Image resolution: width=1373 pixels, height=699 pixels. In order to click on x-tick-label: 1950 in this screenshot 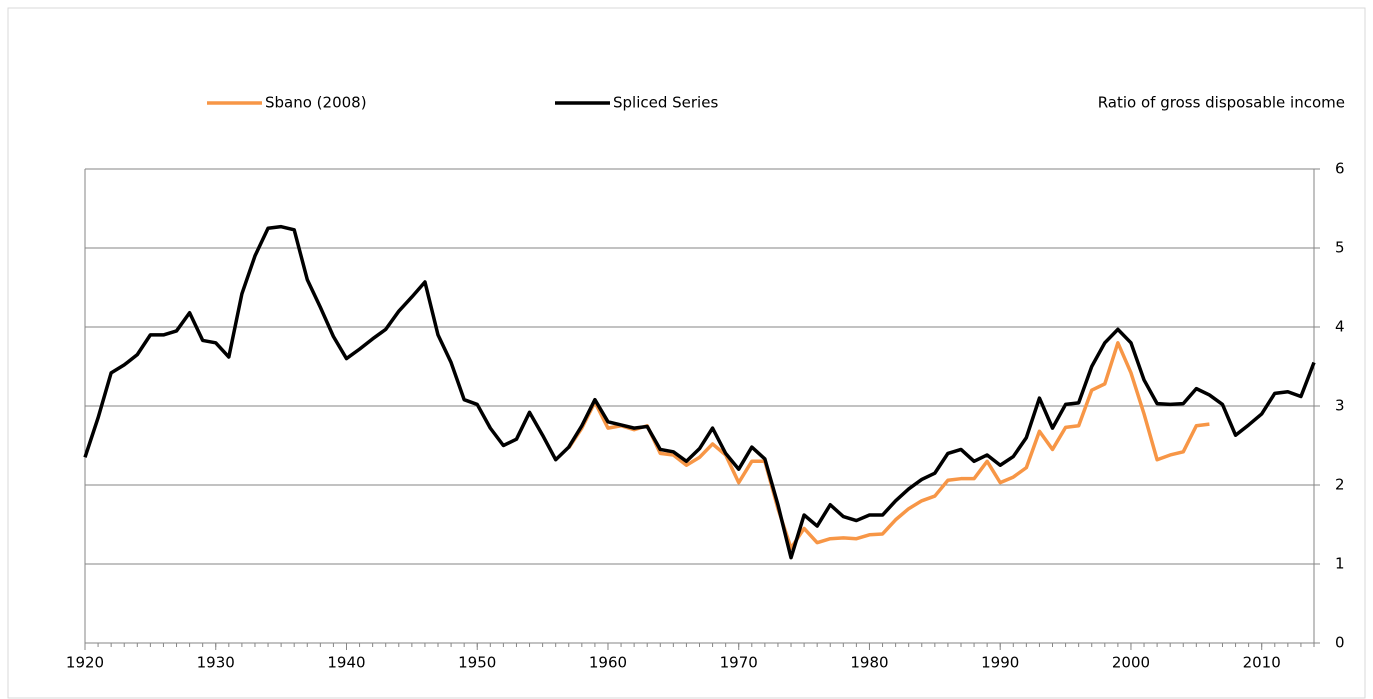, I will do `click(477, 663)`.